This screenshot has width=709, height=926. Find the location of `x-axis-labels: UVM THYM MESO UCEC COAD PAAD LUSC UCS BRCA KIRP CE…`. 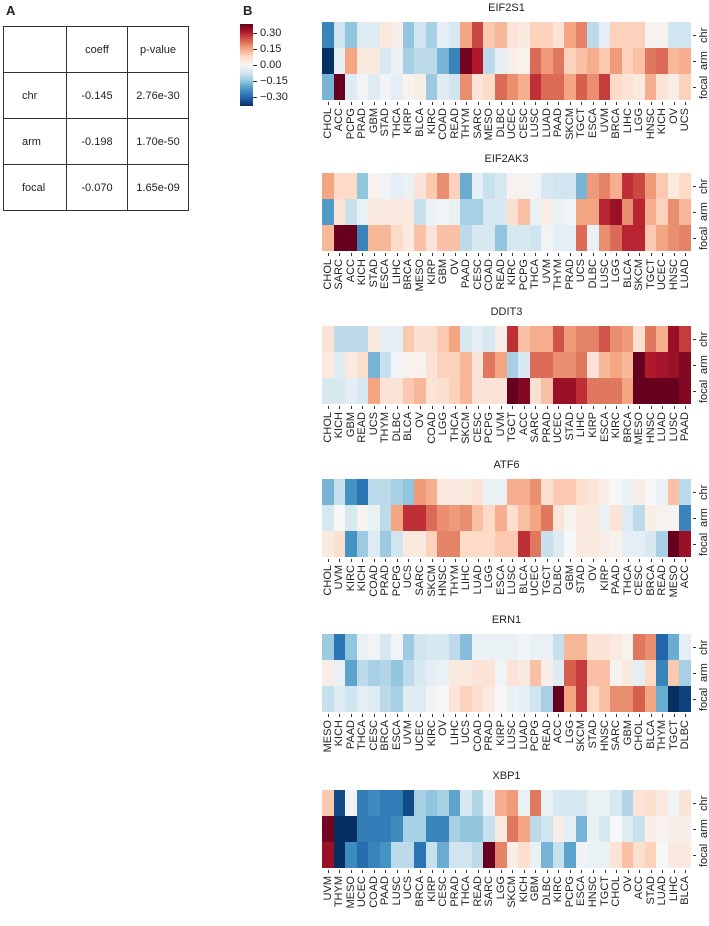

x-axis-labels: UVM THYM MESO UCEC COAD PAAD LUSC UCS BRCA KIRP CE… is located at coordinates (506, 901).